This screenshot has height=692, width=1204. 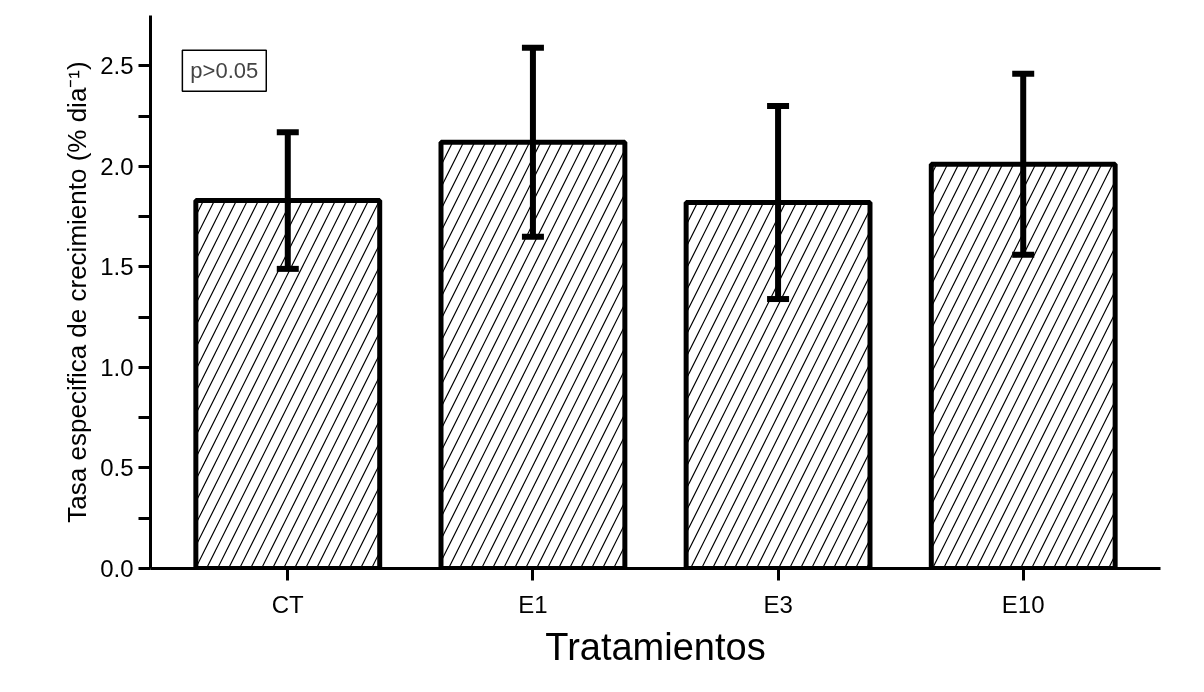 I want to click on y-tick-label: 2.0, so click(x=117, y=166).